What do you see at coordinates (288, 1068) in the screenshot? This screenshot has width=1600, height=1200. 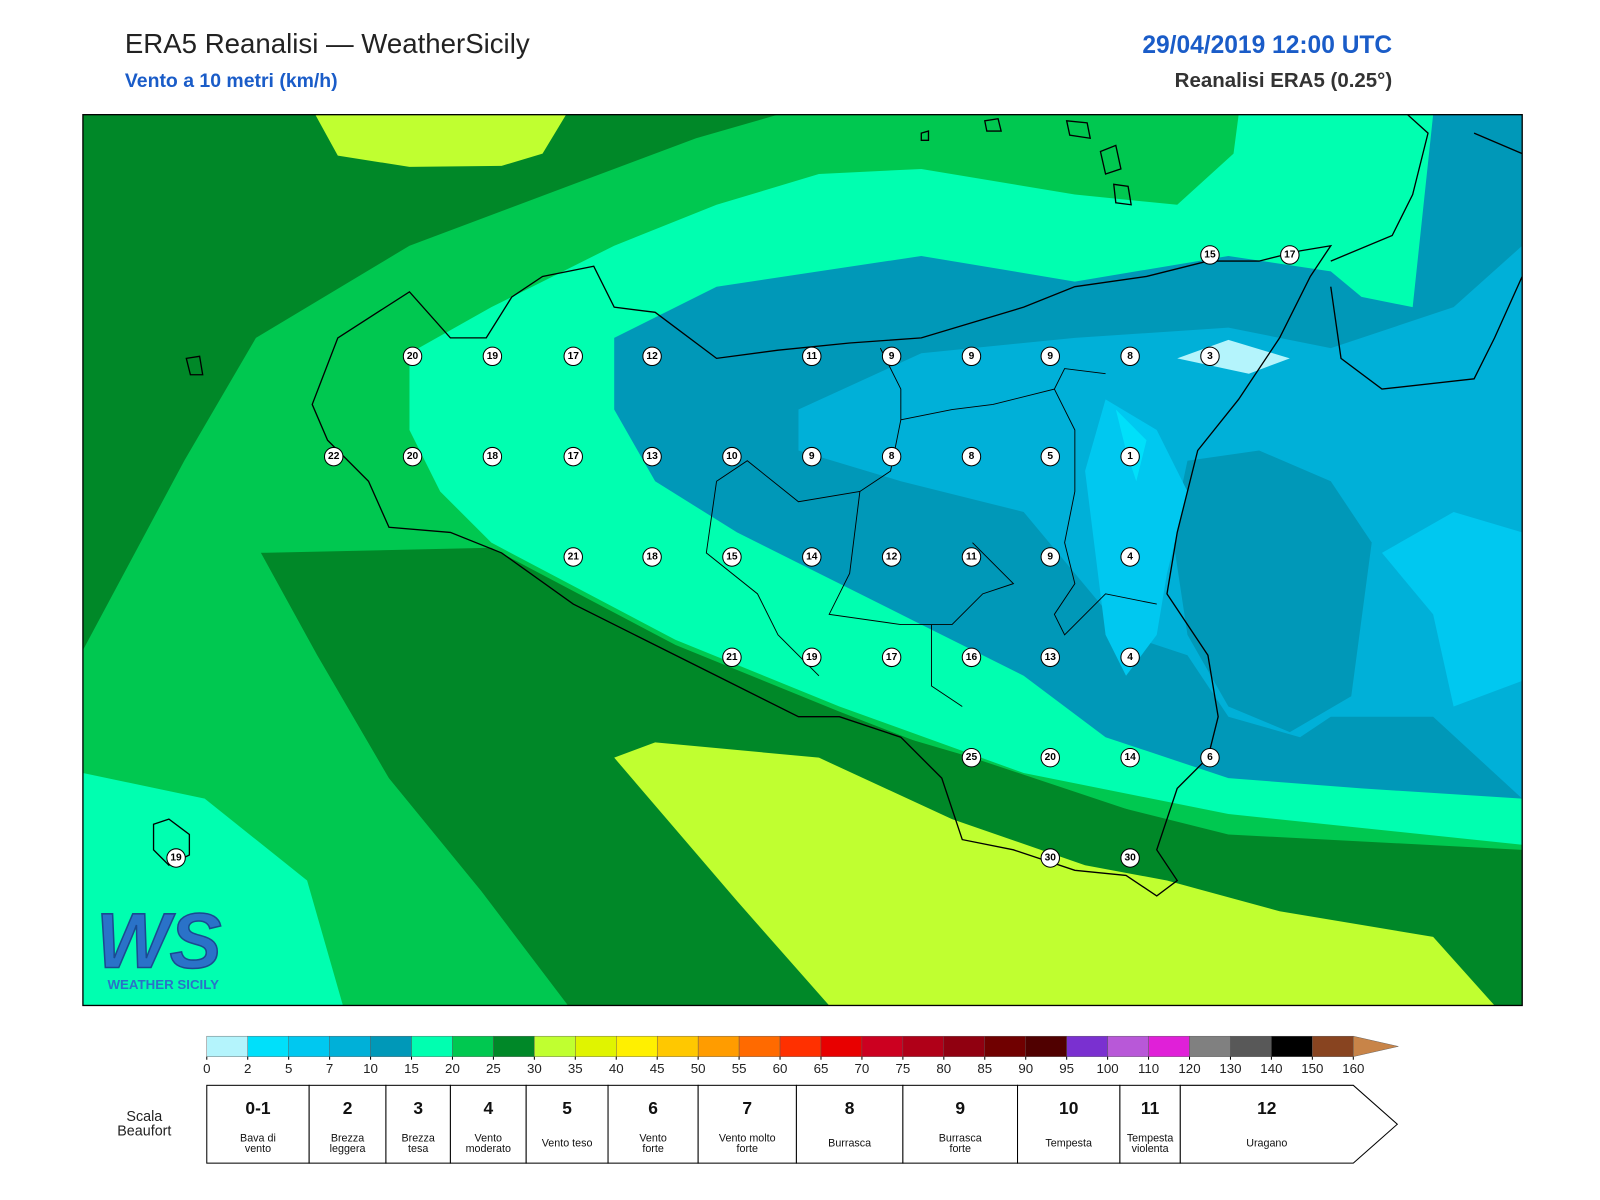 I see `colorbar-tick-label: 5` at bounding box center [288, 1068].